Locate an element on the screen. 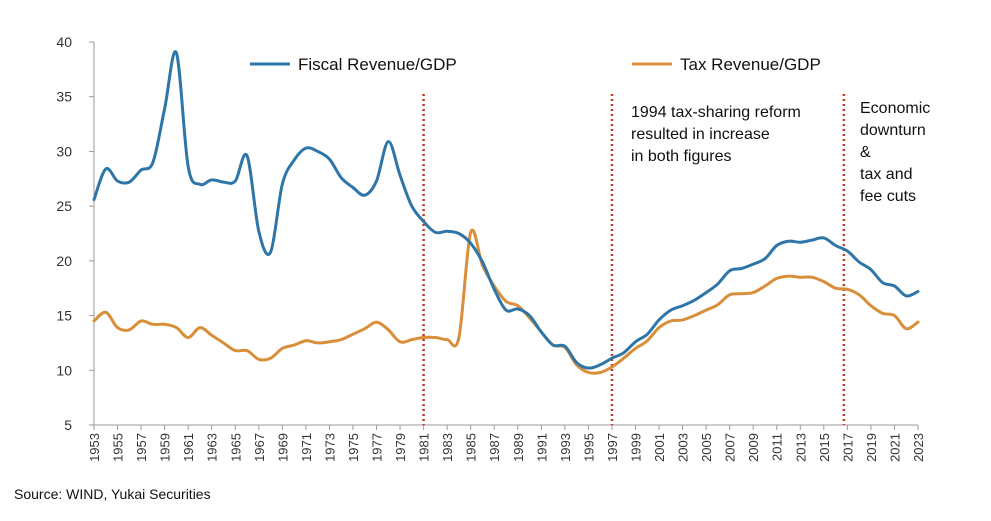  x-tick-label: 1983 is located at coordinates (447, 447).